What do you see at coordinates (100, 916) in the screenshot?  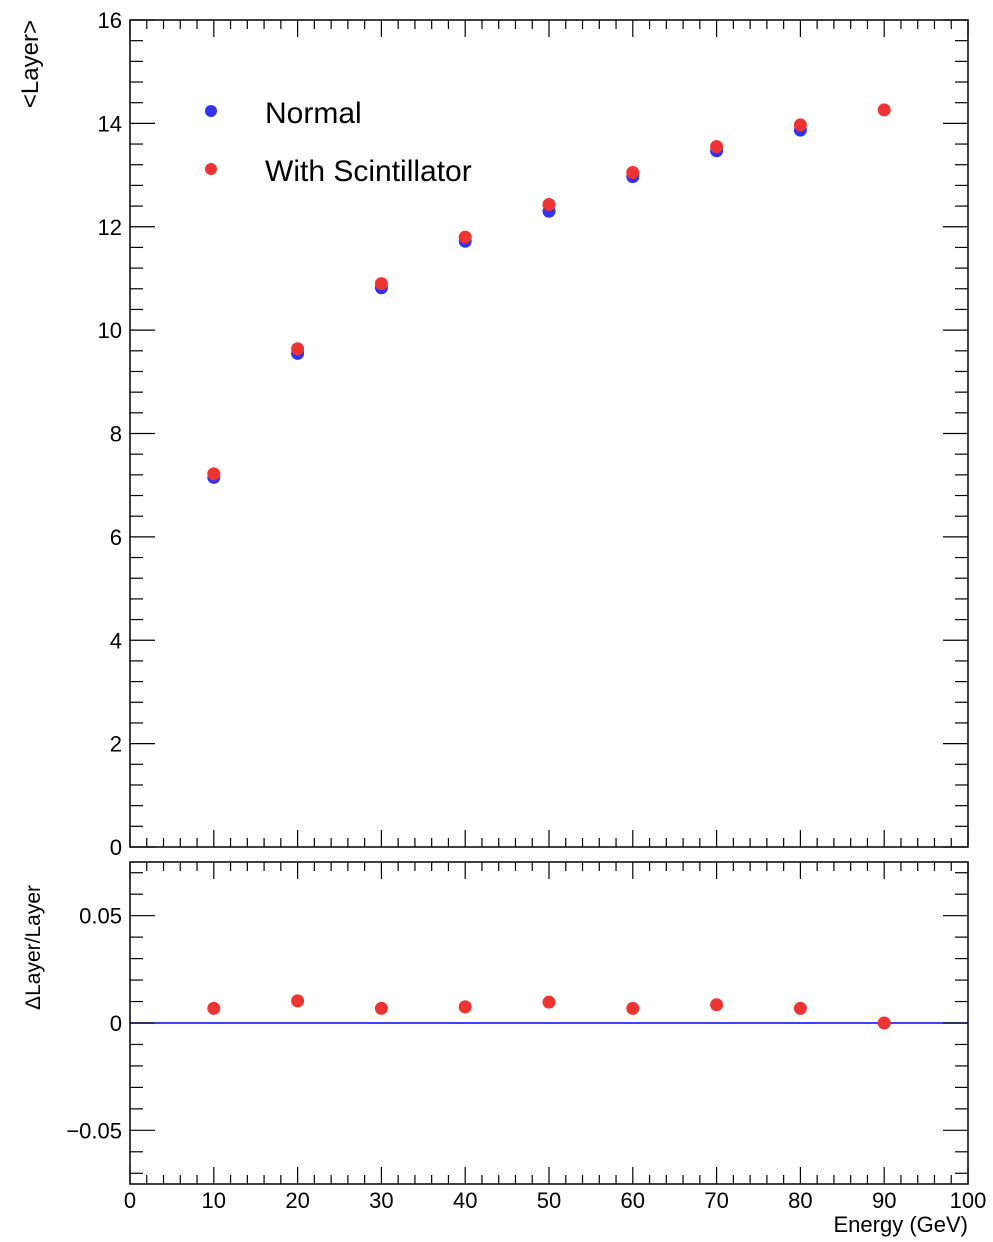 I see `y-tick-label: 0.05` at bounding box center [100, 916].